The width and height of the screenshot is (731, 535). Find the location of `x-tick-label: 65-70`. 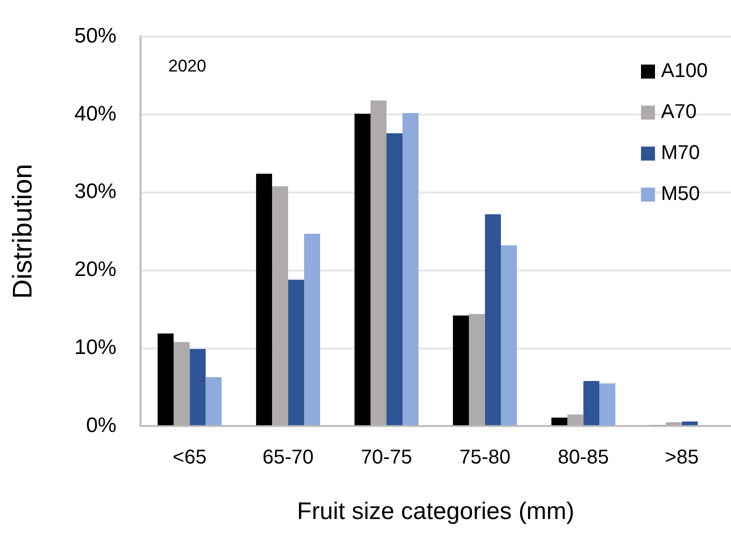

x-tick-label: 65-70 is located at coordinates (288, 457).